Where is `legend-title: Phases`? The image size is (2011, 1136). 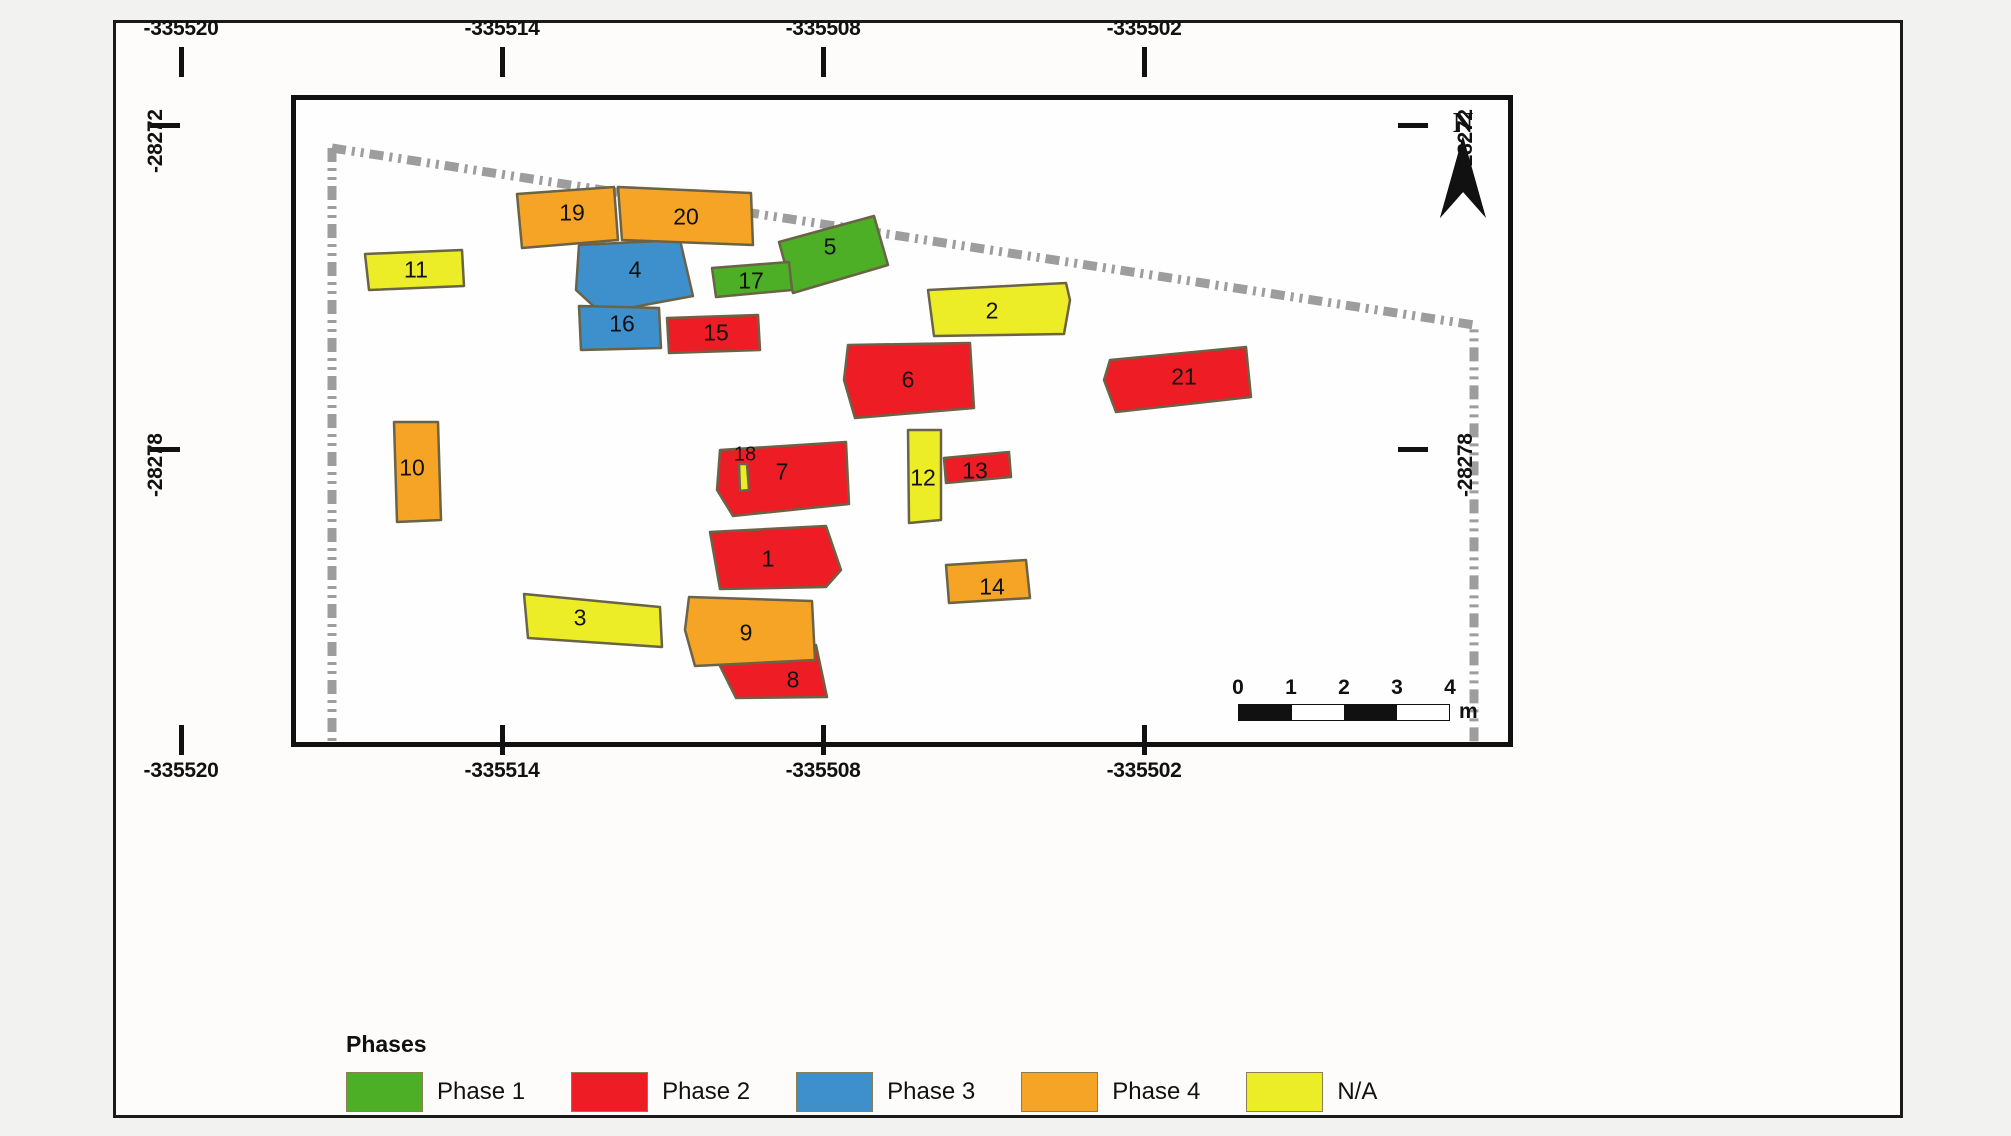 legend-title: Phases is located at coordinates (386, 1044).